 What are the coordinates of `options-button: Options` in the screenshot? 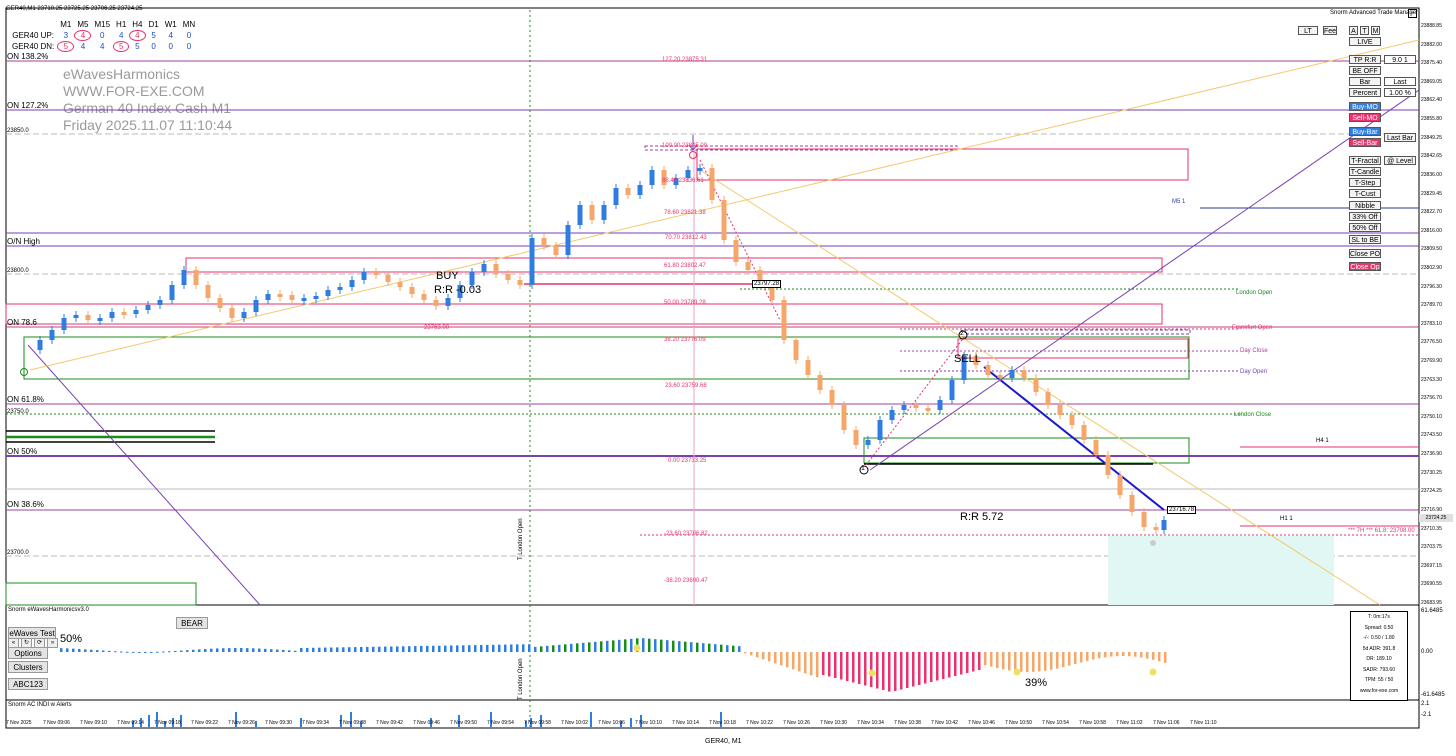 It's located at (28, 653).